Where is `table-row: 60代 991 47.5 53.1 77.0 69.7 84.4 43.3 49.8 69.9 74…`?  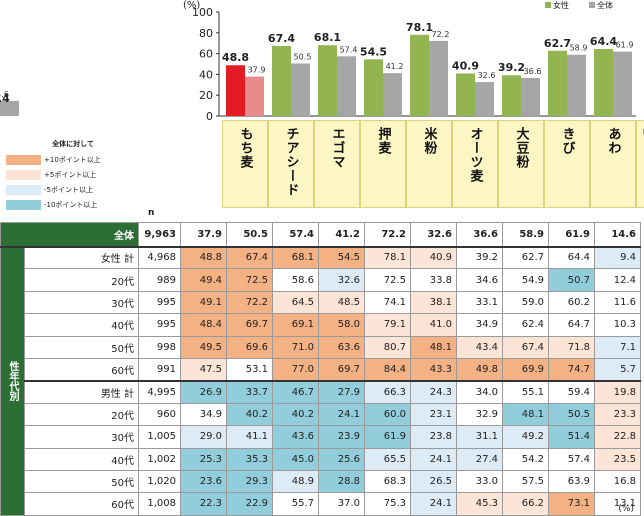
table-row: 60代 991 47.5 53.1 77.0 69.7 84.4 43.3 49.8 69.9 74… is located at coordinates (321, 369).